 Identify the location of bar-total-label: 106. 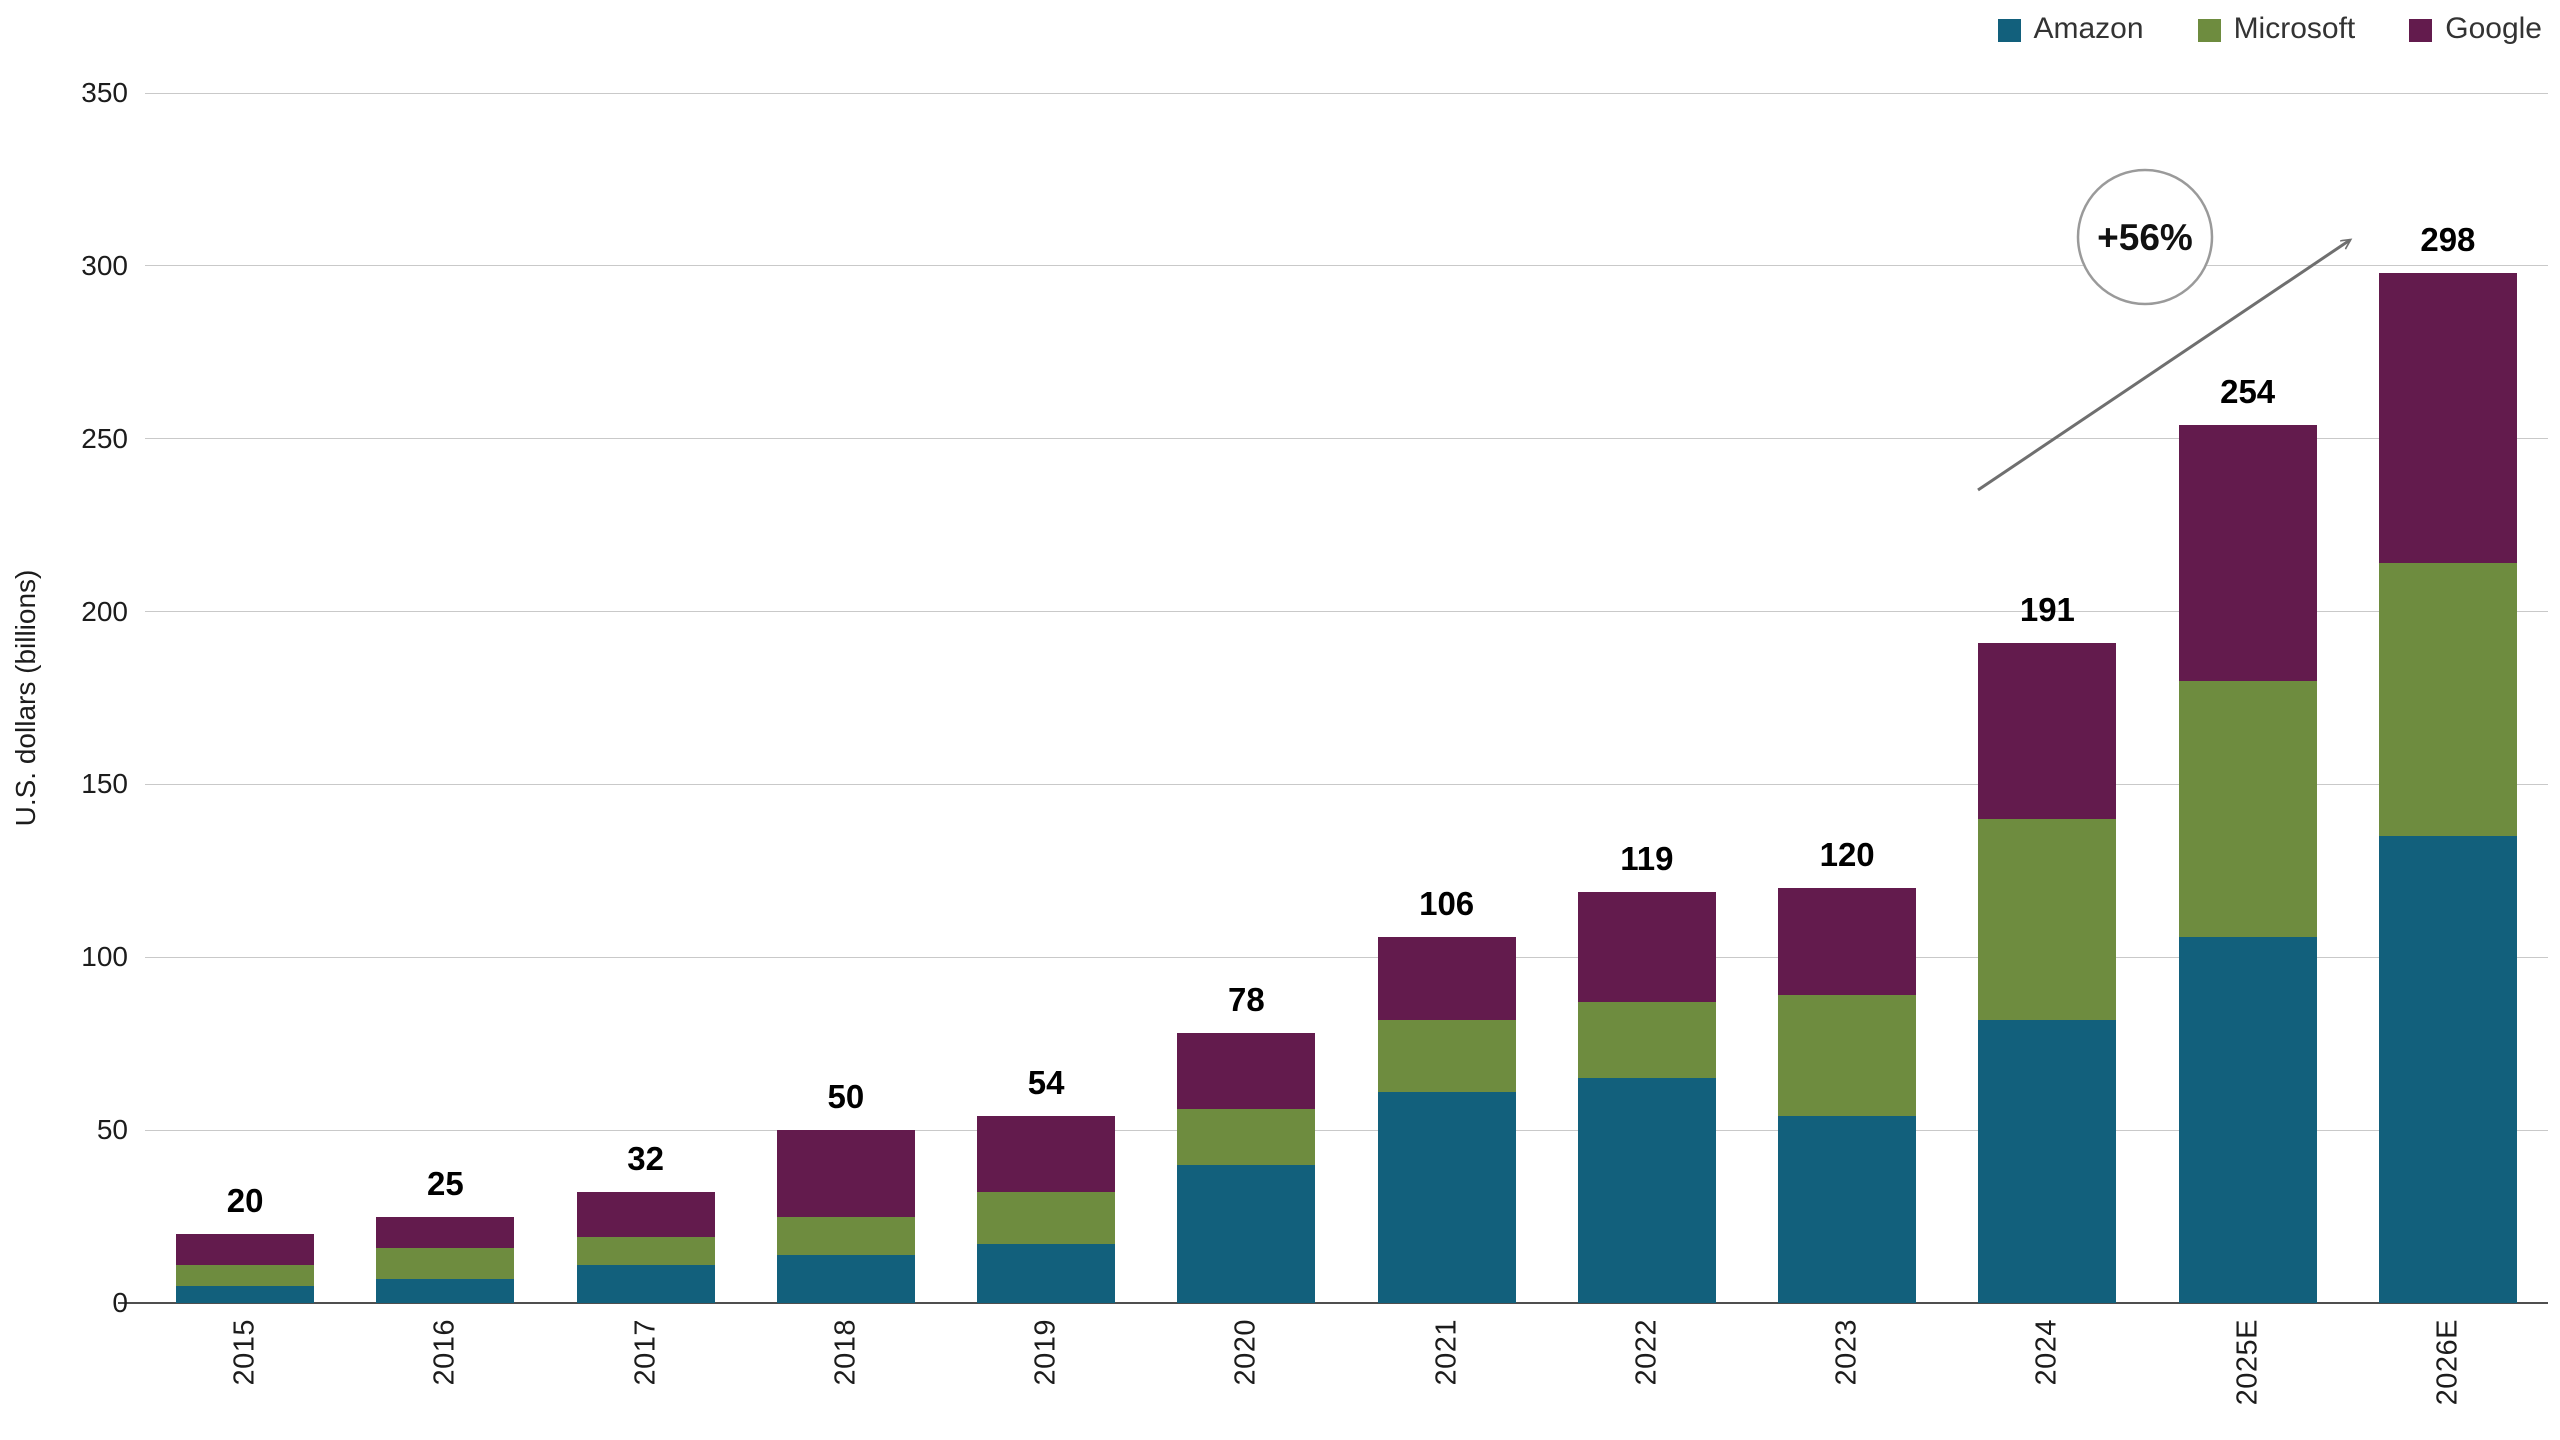
(1447, 903).